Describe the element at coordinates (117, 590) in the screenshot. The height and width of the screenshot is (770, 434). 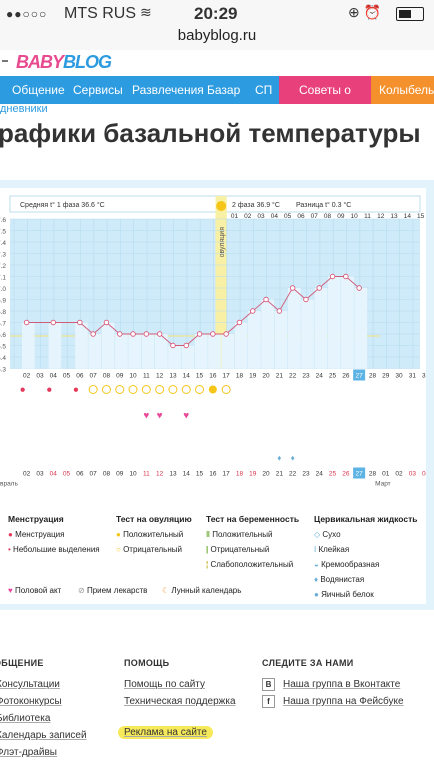
I see `legend-medication-label: Прием лекарств` at that location.